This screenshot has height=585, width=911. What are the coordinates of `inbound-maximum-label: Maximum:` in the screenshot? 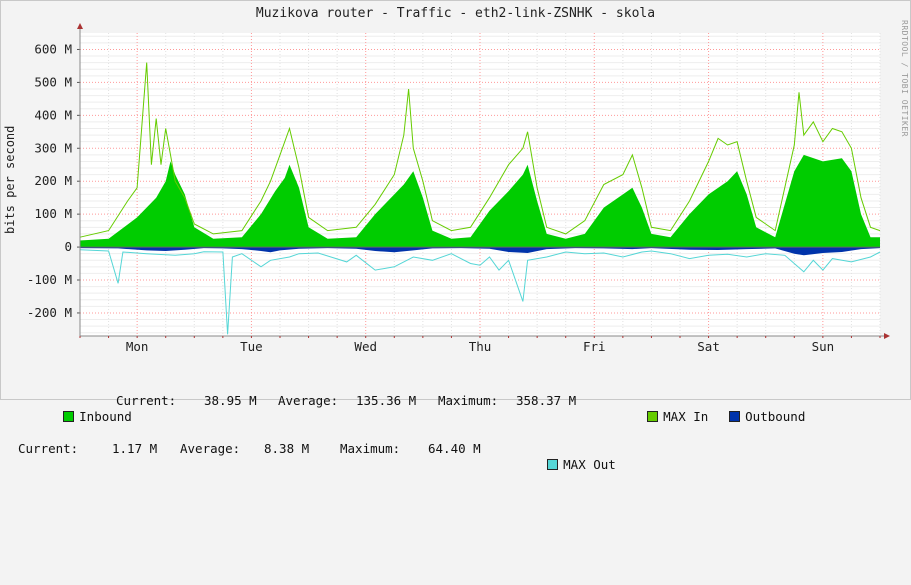 It's located at (468, 400).